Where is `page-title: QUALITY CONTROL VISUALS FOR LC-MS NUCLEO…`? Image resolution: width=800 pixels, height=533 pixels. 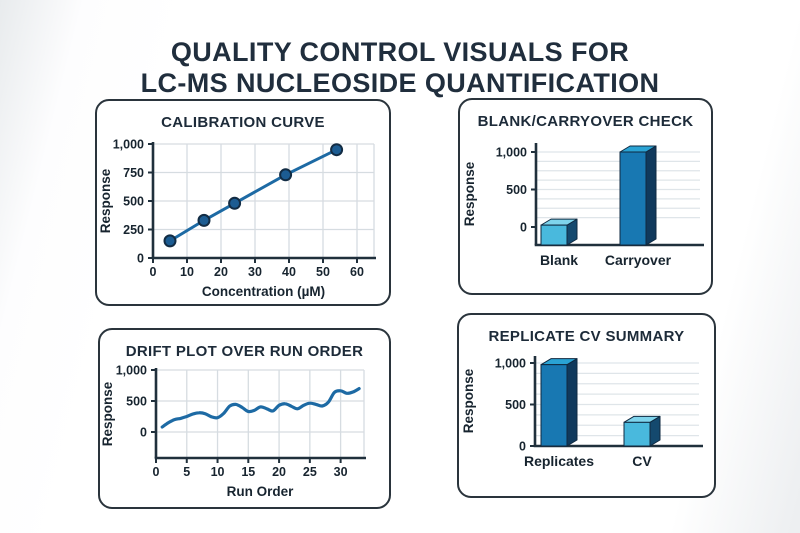
page-title: QUALITY CONTROL VISUALS FOR LC-MS NUCLEO… is located at coordinates (400, 68).